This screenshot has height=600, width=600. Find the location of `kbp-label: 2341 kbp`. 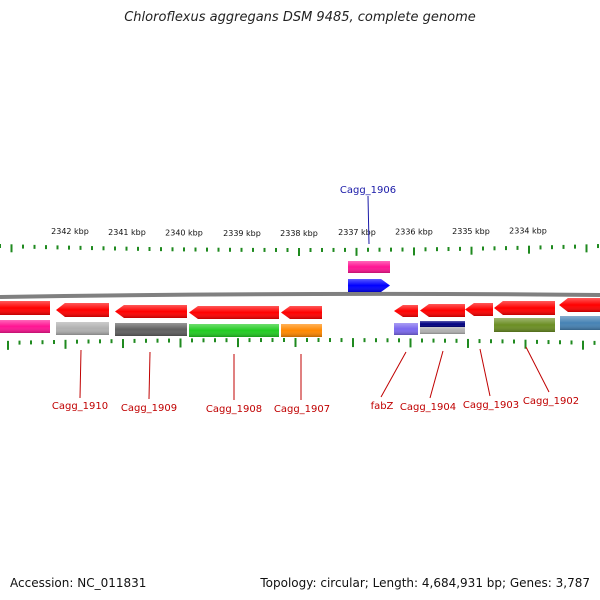

kbp-label: 2341 kbp is located at coordinates (127, 232).